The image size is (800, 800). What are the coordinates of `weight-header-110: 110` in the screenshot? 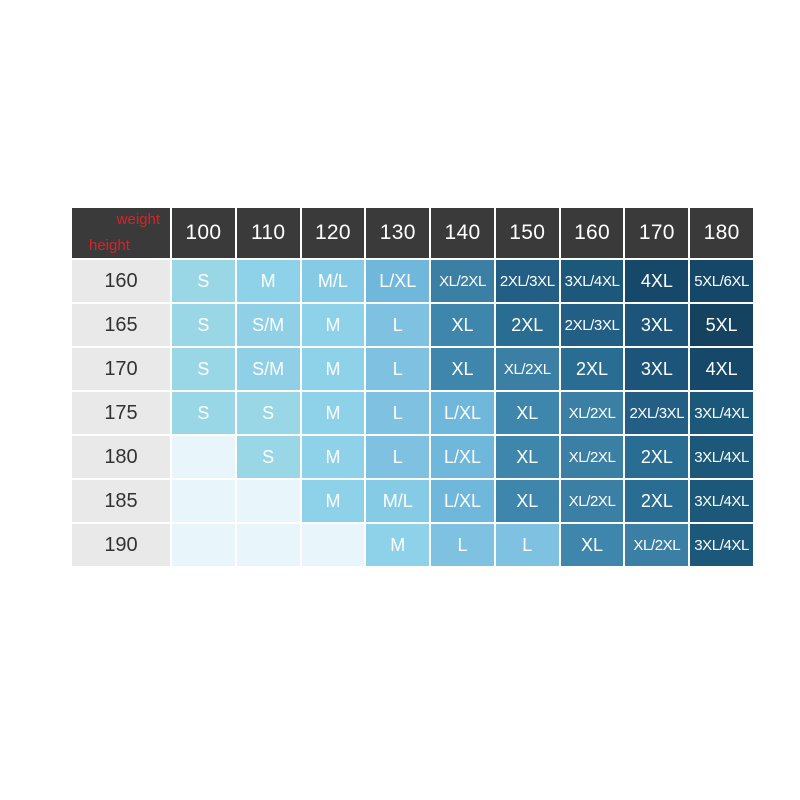 It's located at (268, 233).